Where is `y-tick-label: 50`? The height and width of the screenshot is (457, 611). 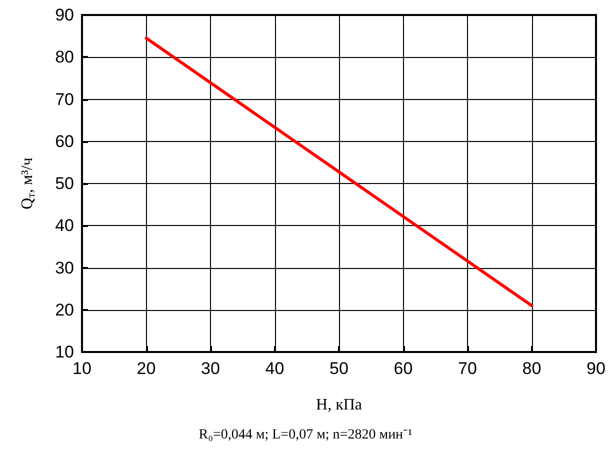
y-tick-label: 50 is located at coordinates (64, 183).